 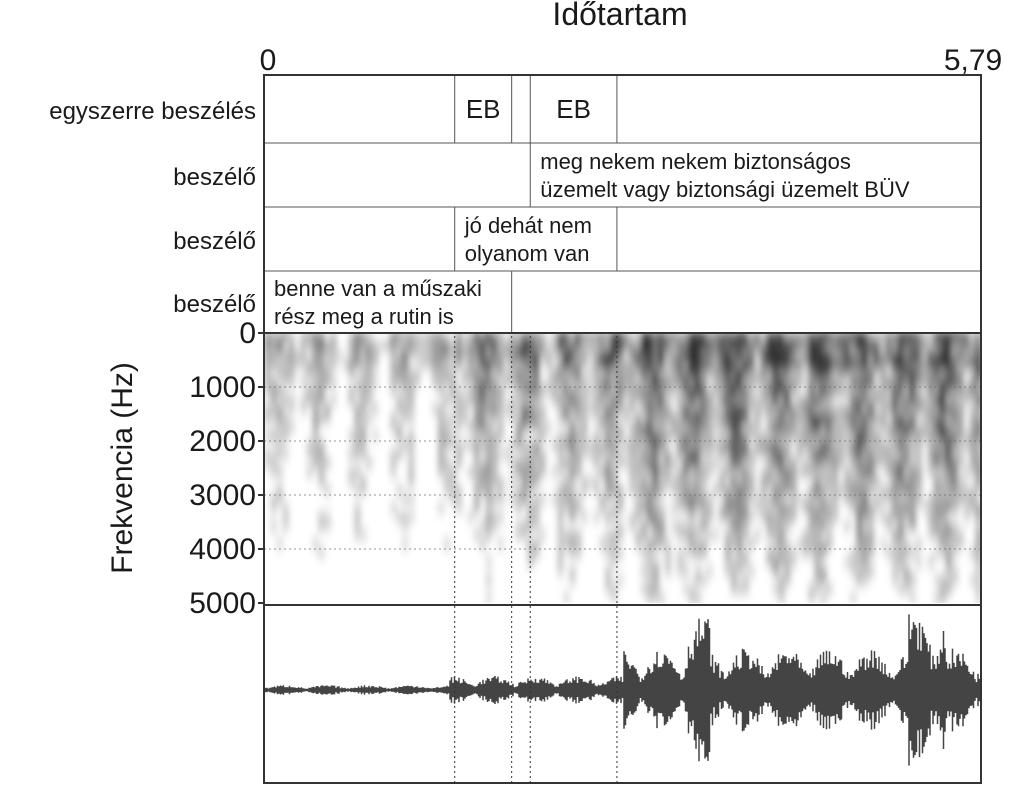 I want to click on waveform, so click(x=622, y=690).